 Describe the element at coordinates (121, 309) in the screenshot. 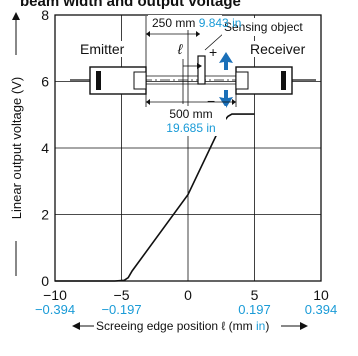

I see `x-tick-label-in: −0.197` at that location.